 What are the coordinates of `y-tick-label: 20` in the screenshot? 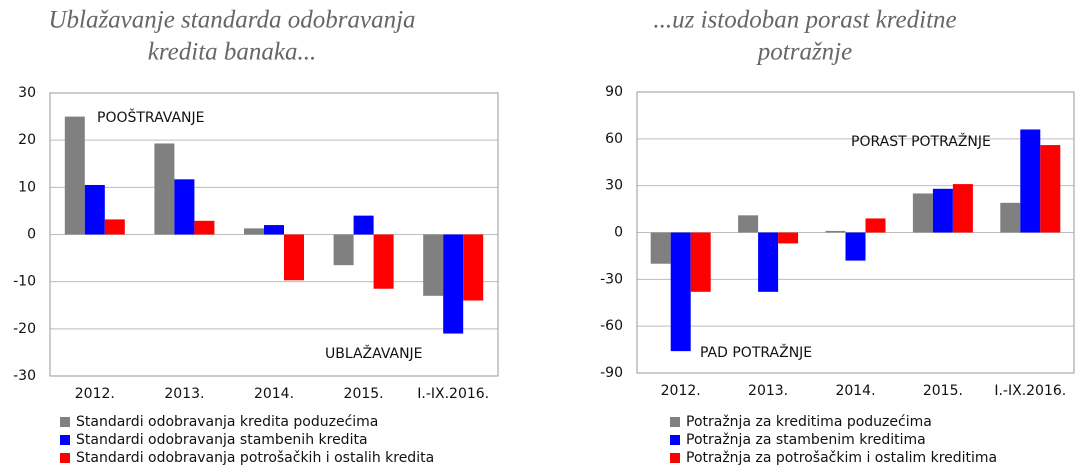 It's located at (27, 140).